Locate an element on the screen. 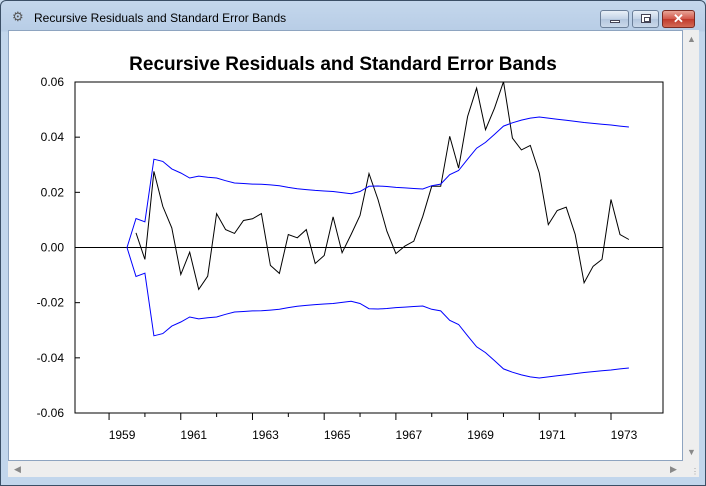 This screenshot has height=486, width=706. eviews-graph-icon: ⚙ is located at coordinates (18, 16).